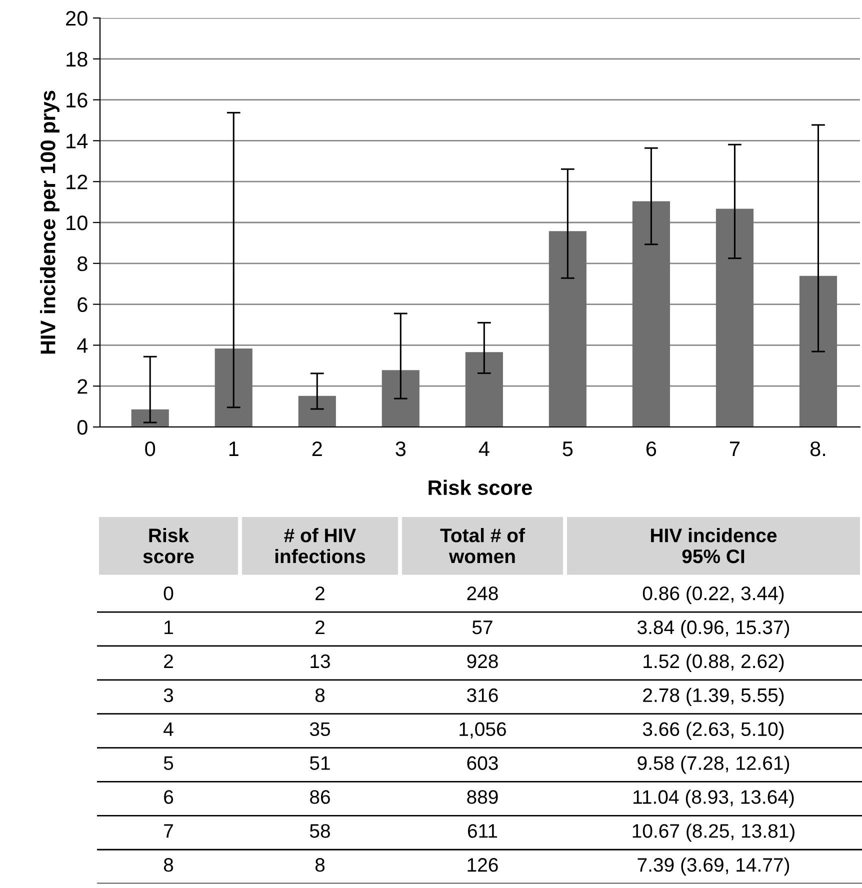 This screenshot has width=862, height=888. Describe the element at coordinates (168, 831) in the screenshot. I see `text: 7` at that location.